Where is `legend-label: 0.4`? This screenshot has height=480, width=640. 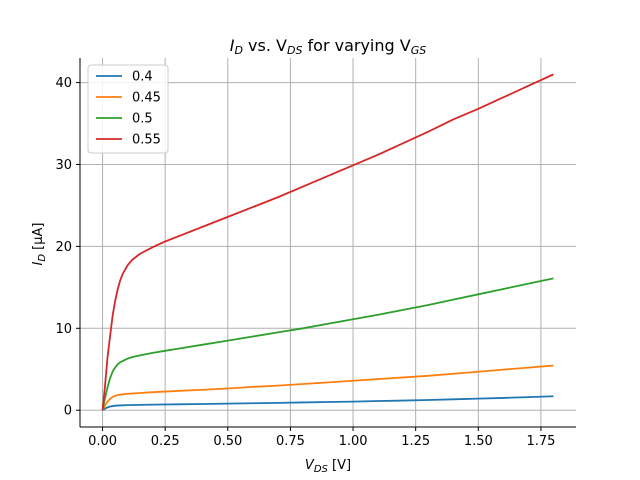 legend-label: 0.4 is located at coordinates (142, 77).